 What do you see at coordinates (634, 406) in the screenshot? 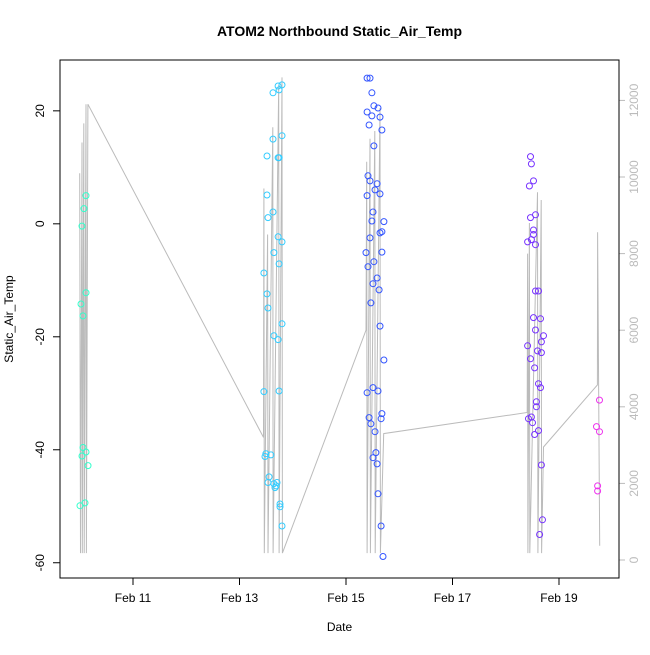
I see `y2-tick-label: 4000` at bounding box center [634, 406].